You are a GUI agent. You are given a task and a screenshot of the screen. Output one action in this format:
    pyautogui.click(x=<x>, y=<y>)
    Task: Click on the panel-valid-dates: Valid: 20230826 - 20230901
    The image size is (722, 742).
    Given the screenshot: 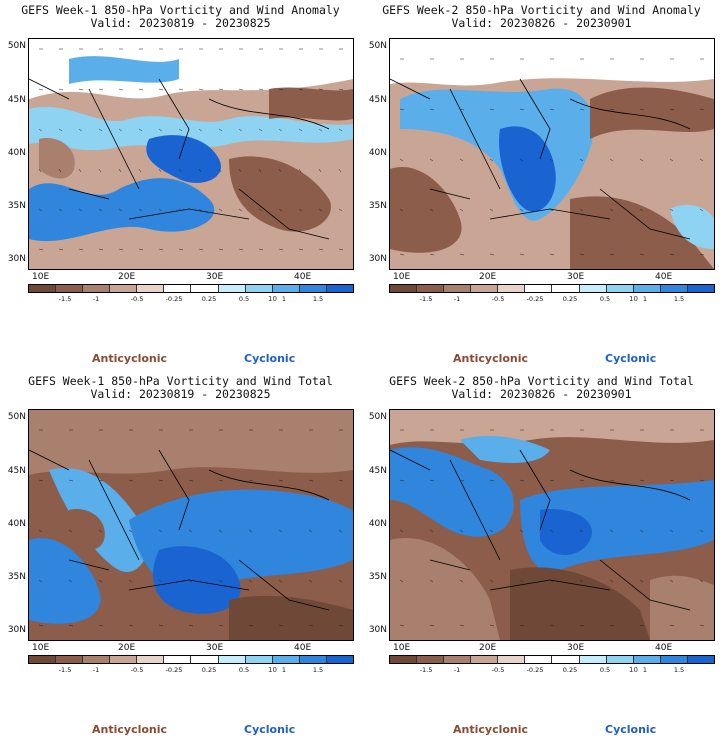 What is the action you would take?
    pyautogui.click(x=541, y=23)
    